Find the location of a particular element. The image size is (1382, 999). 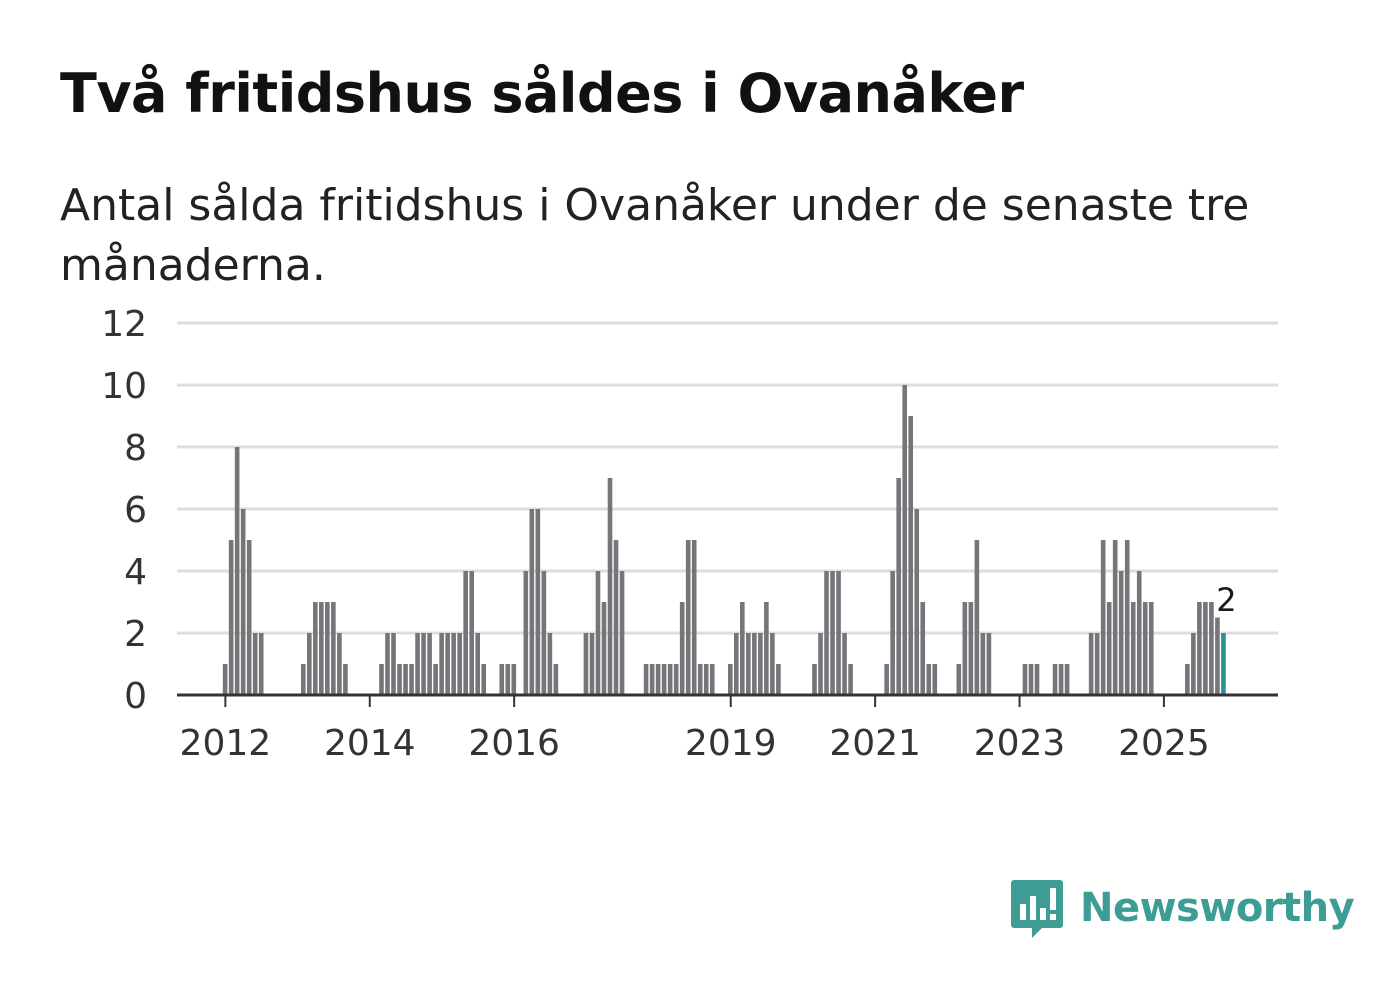

x-tick-label: 2019 is located at coordinates (731, 743).